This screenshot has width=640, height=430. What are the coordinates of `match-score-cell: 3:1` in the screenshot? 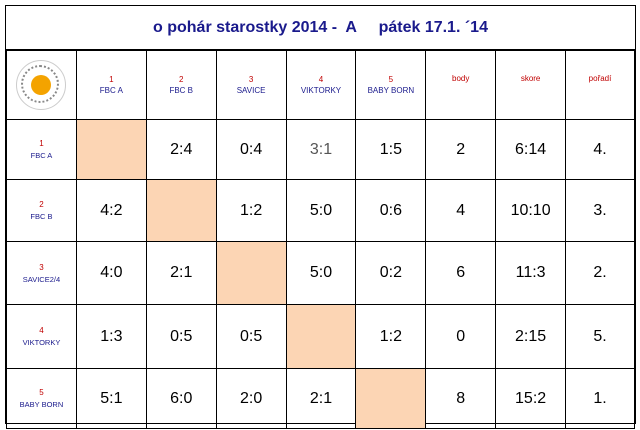 It's located at (321, 149).